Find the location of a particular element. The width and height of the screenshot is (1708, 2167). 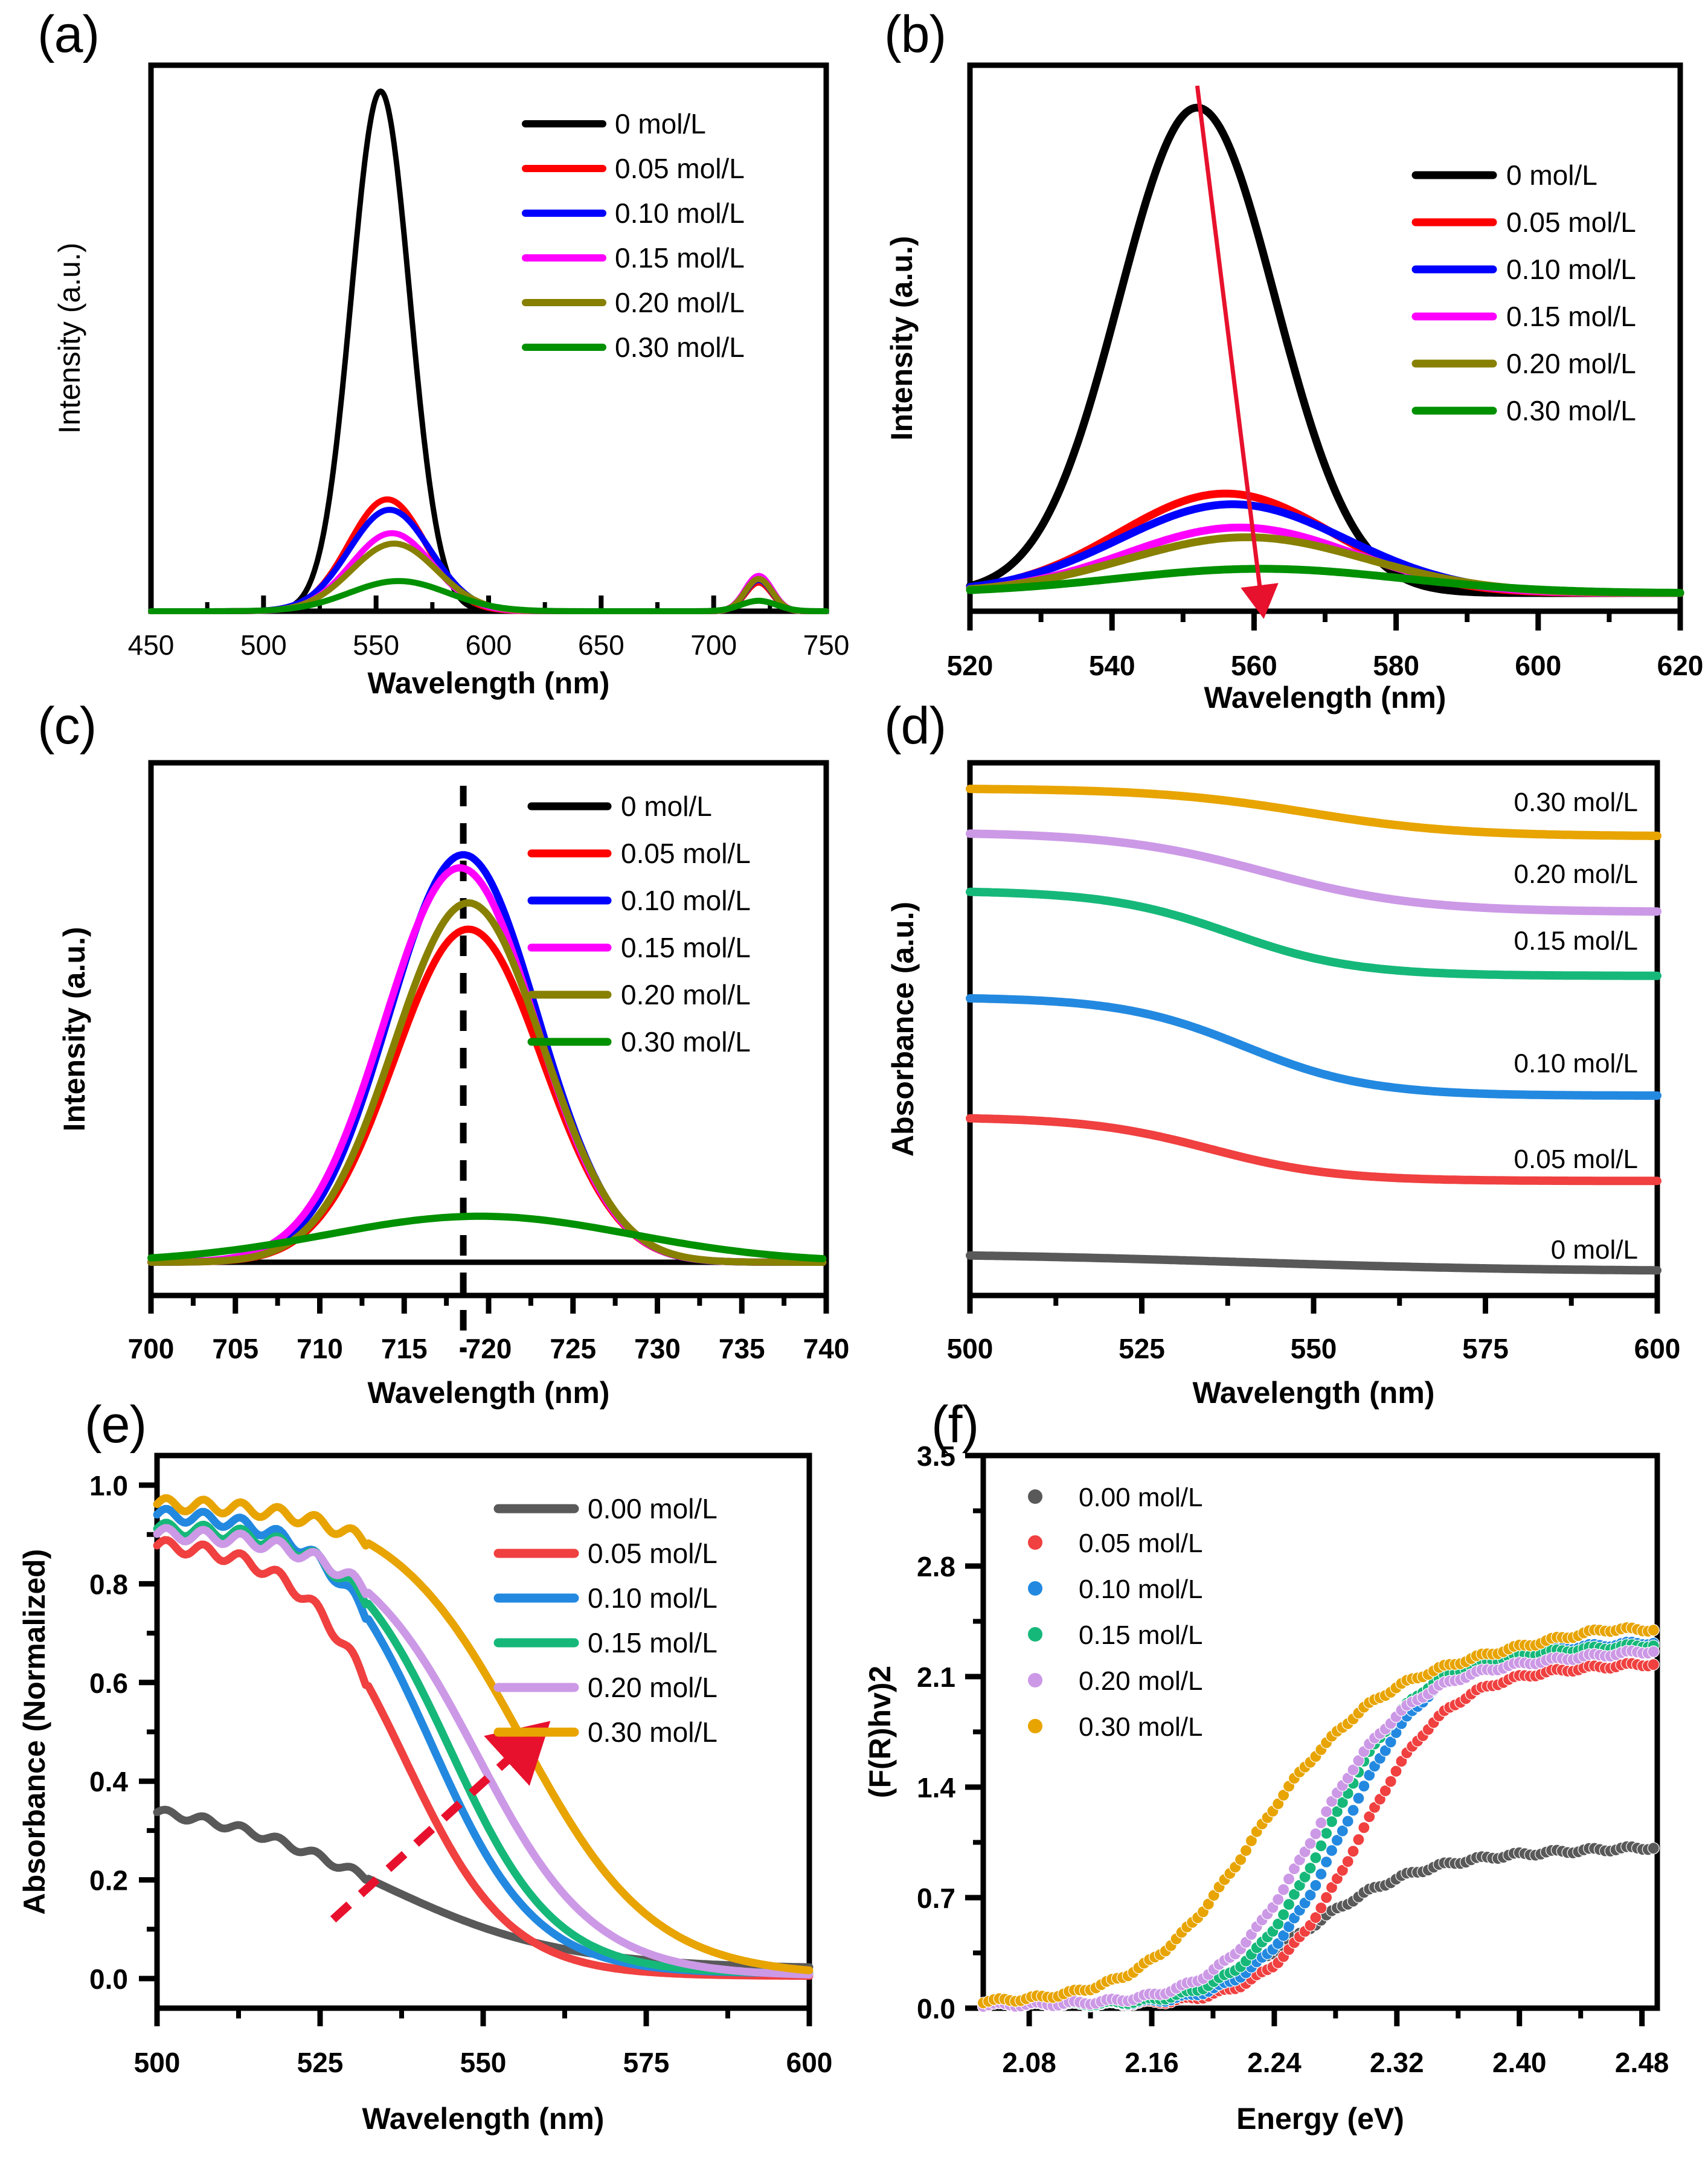

x-tick-label: 575 is located at coordinates (1485, 1348).